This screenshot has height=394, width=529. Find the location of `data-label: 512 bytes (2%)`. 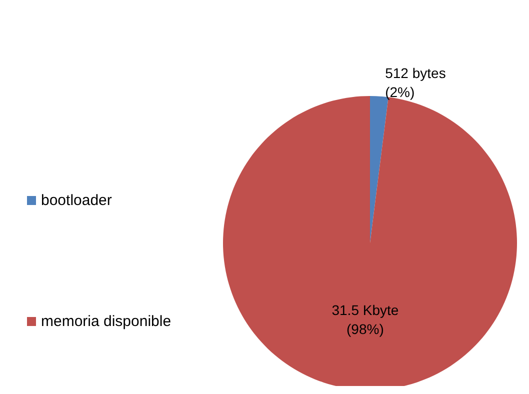

data-label: 512 bytes (2%) is located at coordinates (415, 82).